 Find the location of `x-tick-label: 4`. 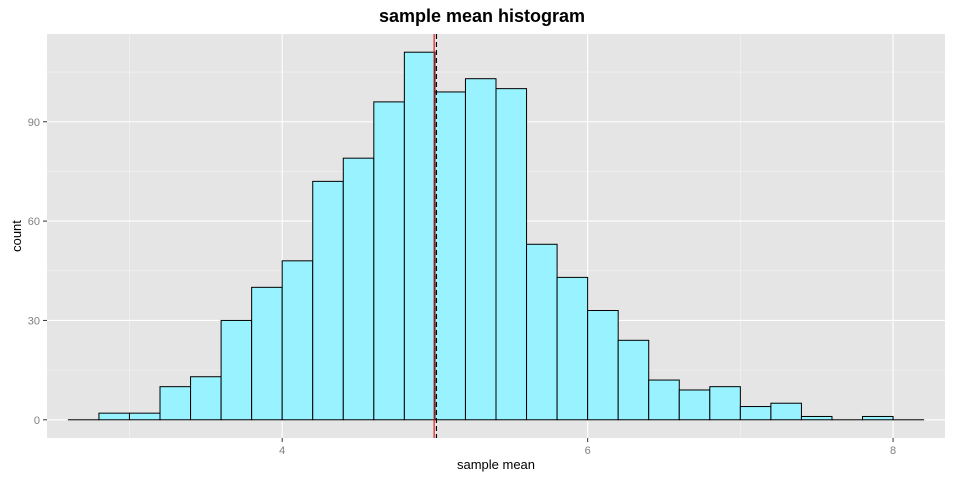

x-tick-label: 4 is located at coordinates (282, 451).